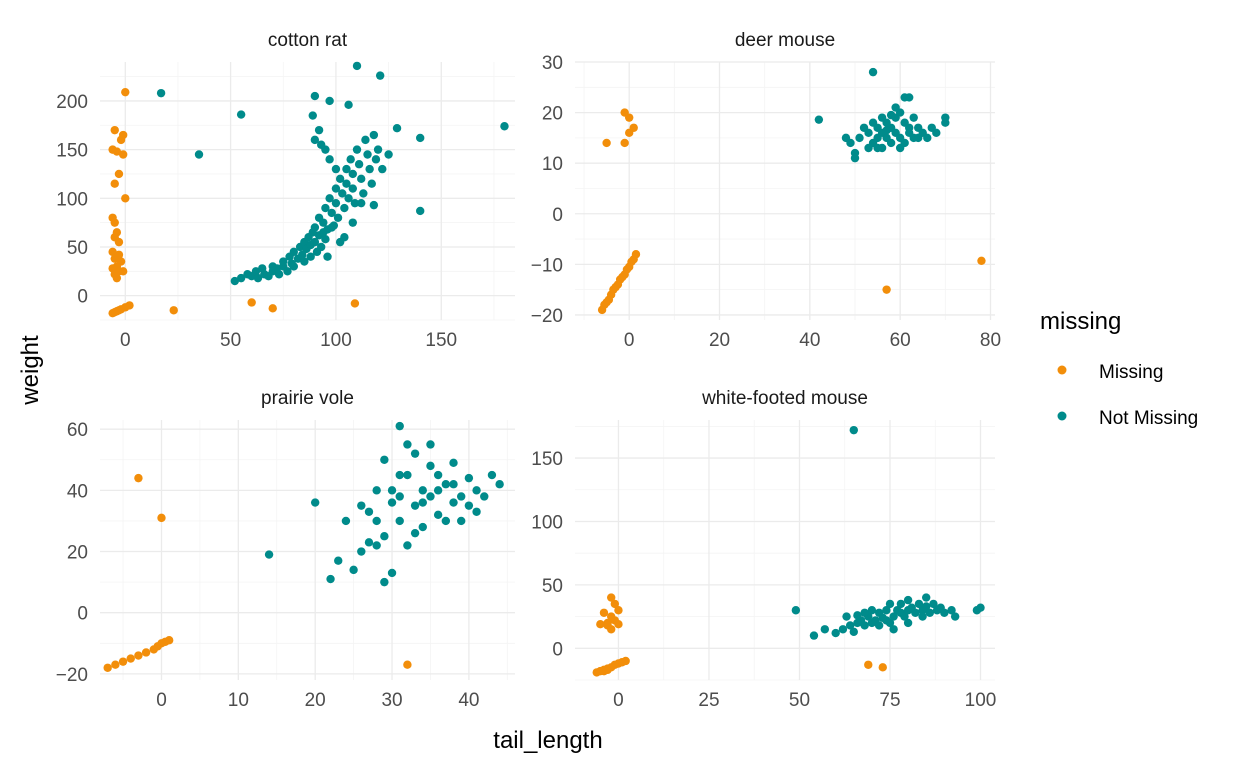 The width and height of the screenshot is (1248, 768). Describe the element at coordinates (468, 700) in the screenshot. I see `x-tick-label: 40` at that location.